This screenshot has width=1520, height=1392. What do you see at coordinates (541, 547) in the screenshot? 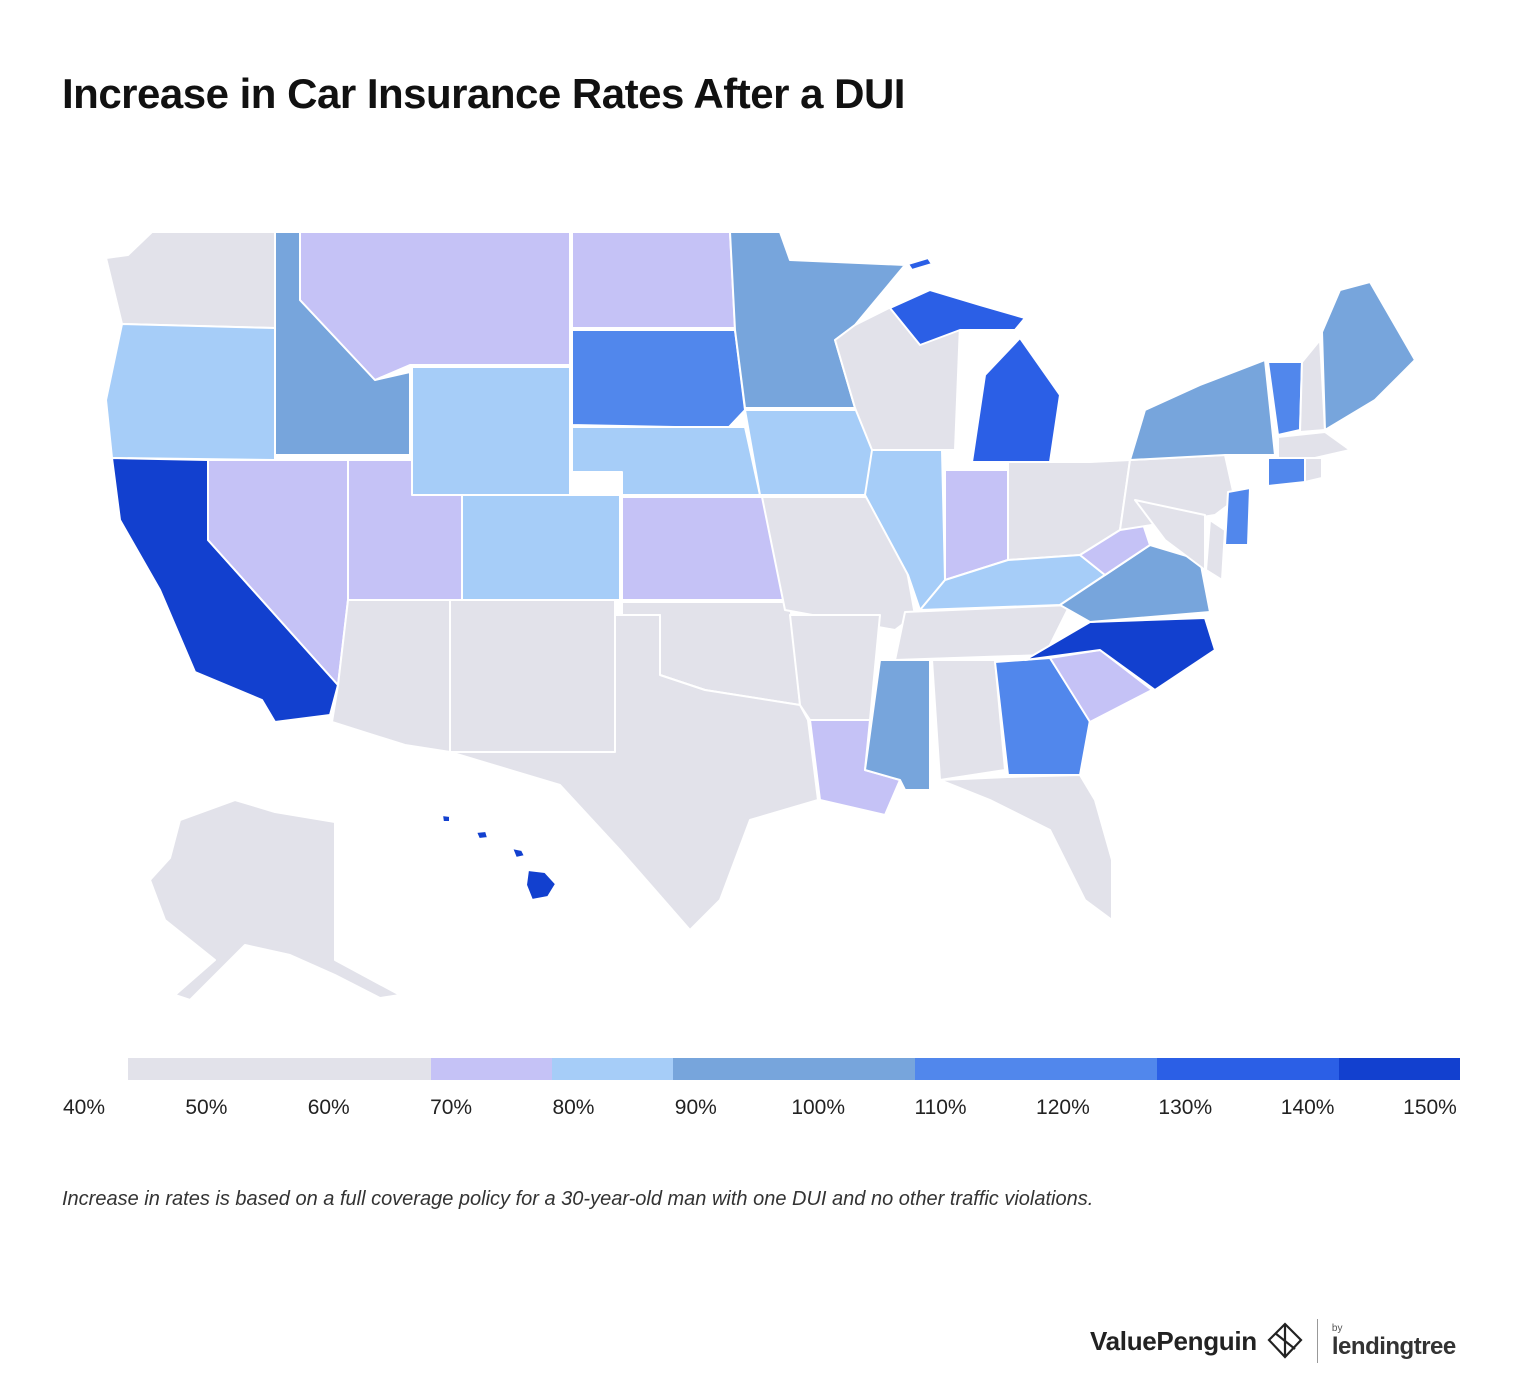
I see `state-co` at bounding box center [541, 547].